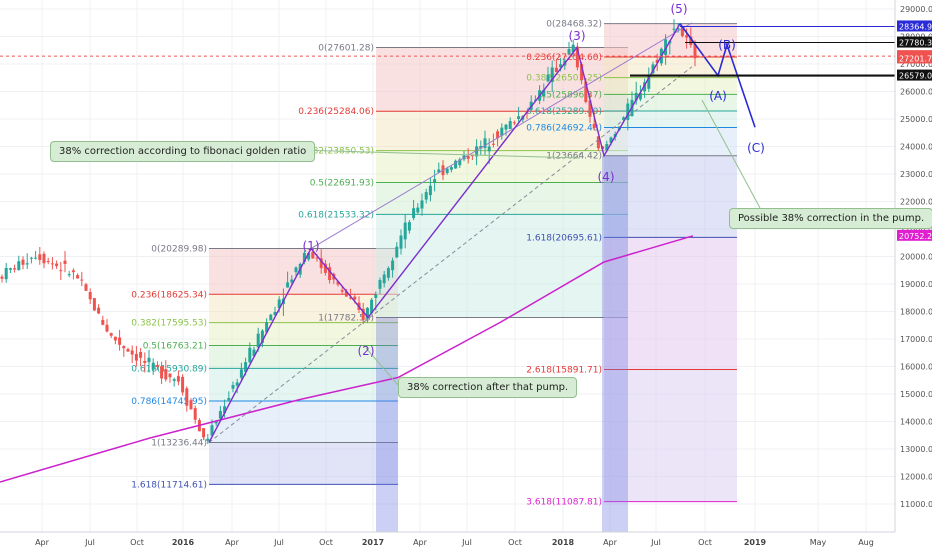  Describe the element at coordinates (916, 147) in the screenshot. I see `price-tick-label: 24000.00` at that location.